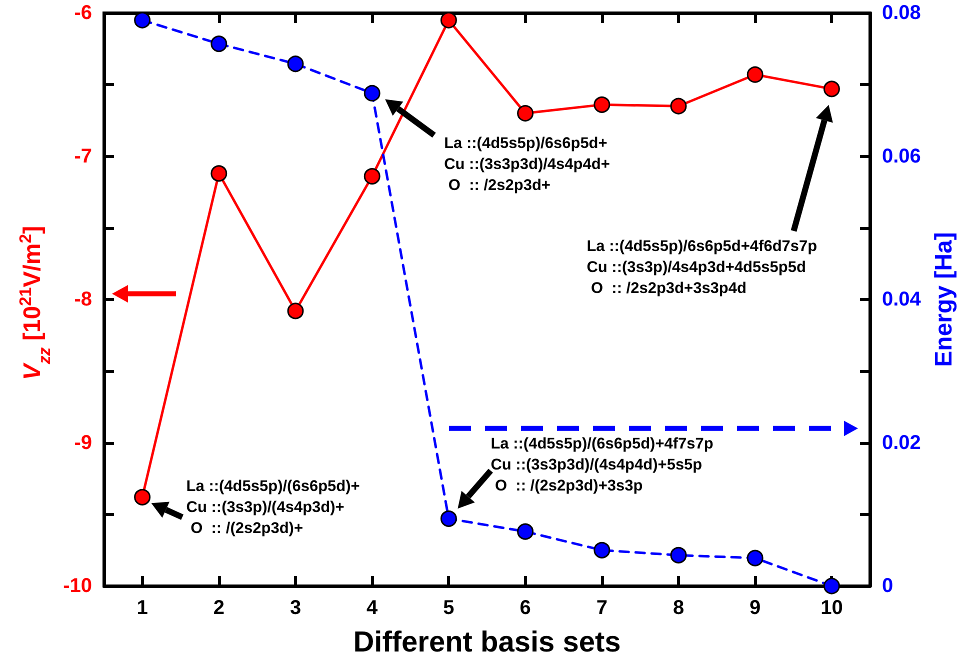 Image resolution: width=968 pixels, height=662 pixels. Describe the element at coordinates (273, 508) in the screenshot. I see `annotation: La ::(4d5s5p)/(6s6p5d)+ Cu ::(3s3p)/(4s4p3d)+ O :: /(2s2p3d)+` at that location.